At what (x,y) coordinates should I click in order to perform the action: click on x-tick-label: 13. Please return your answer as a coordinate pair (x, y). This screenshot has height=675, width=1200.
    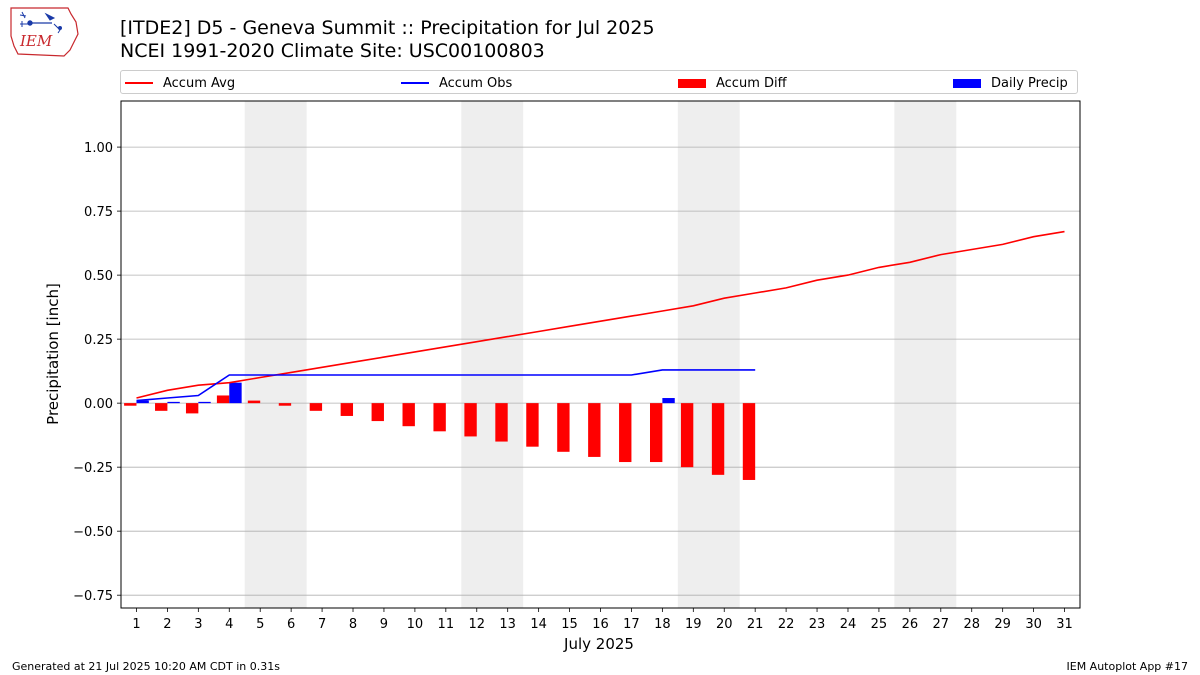
    Looking at the image, I should click on (507, 624).